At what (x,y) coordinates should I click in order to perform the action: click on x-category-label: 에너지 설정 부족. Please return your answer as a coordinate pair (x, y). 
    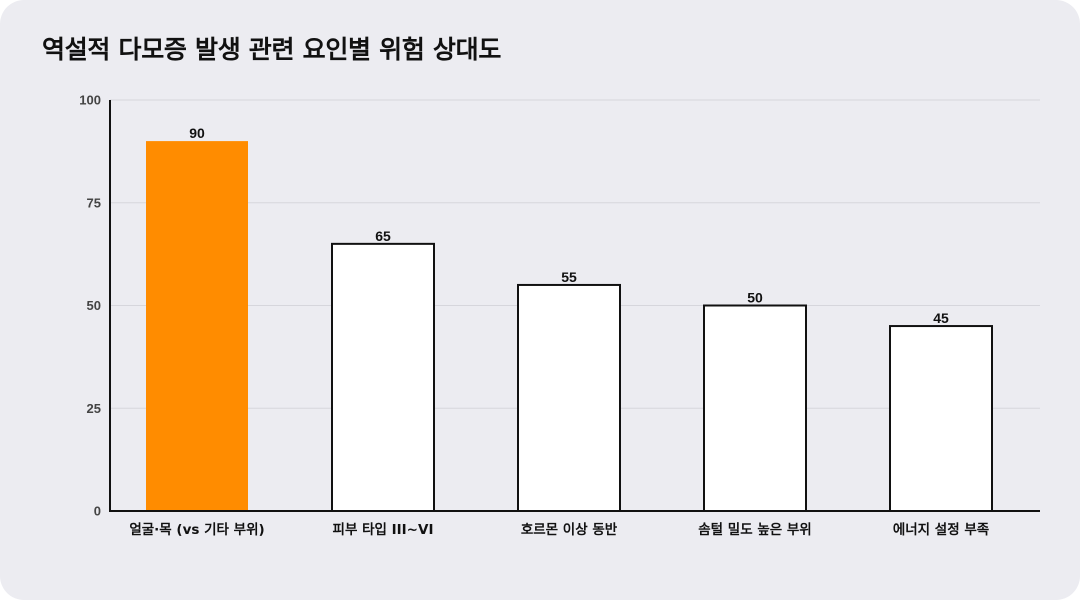
    Looking at the image, I should click on (941, 529).